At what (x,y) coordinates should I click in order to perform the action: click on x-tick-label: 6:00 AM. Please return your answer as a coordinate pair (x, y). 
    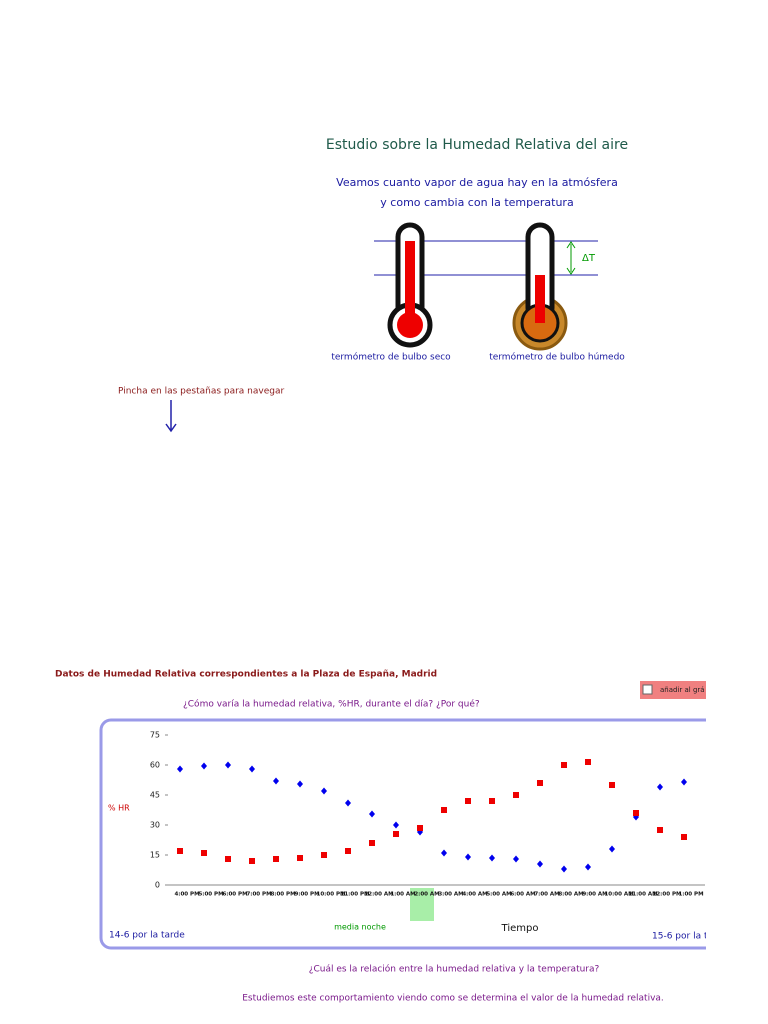
    Looking at the image, I should click on (522, 895).